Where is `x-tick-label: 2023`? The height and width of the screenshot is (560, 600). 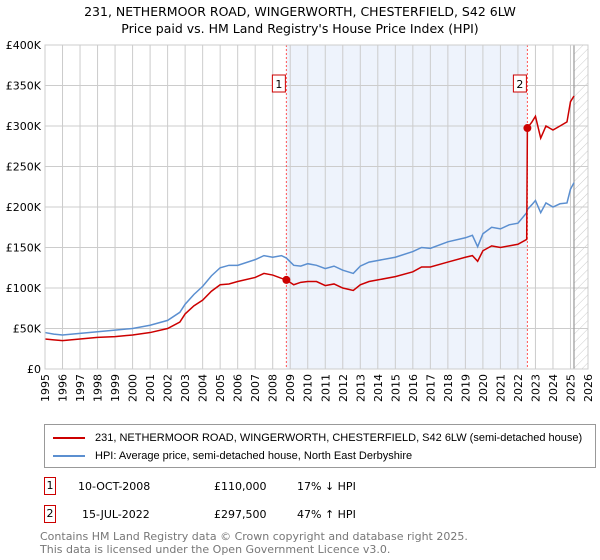
x-tick-label: 2023 is located at coordinates (535, 388).